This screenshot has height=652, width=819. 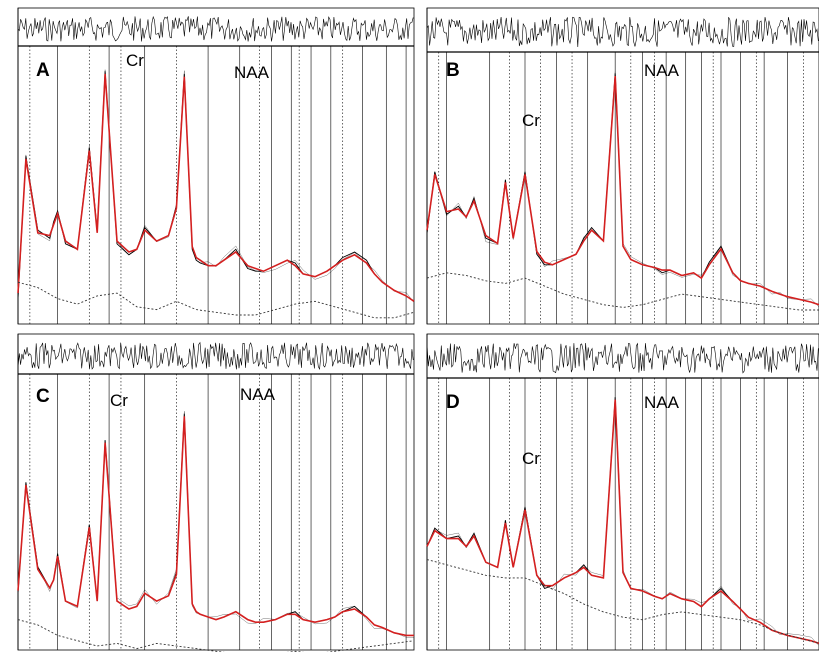 What do you see at coordinates (43, 70) in the screenshot?
I see `panel-letter: A` at bounding box center [43, 70].